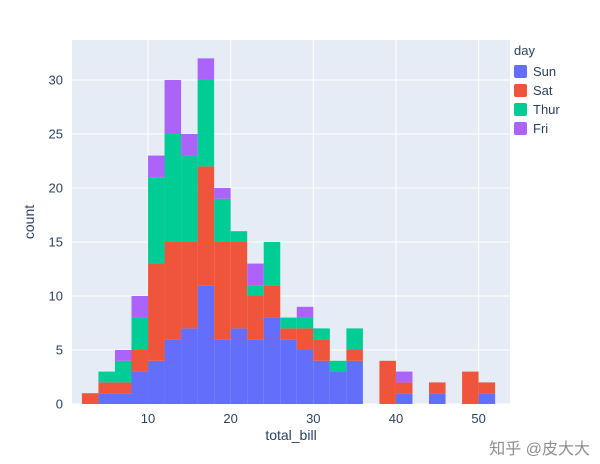 This screenshot has width=600, height=464. I want to click on bar-segment-thur-bin16, so click(206, 123).